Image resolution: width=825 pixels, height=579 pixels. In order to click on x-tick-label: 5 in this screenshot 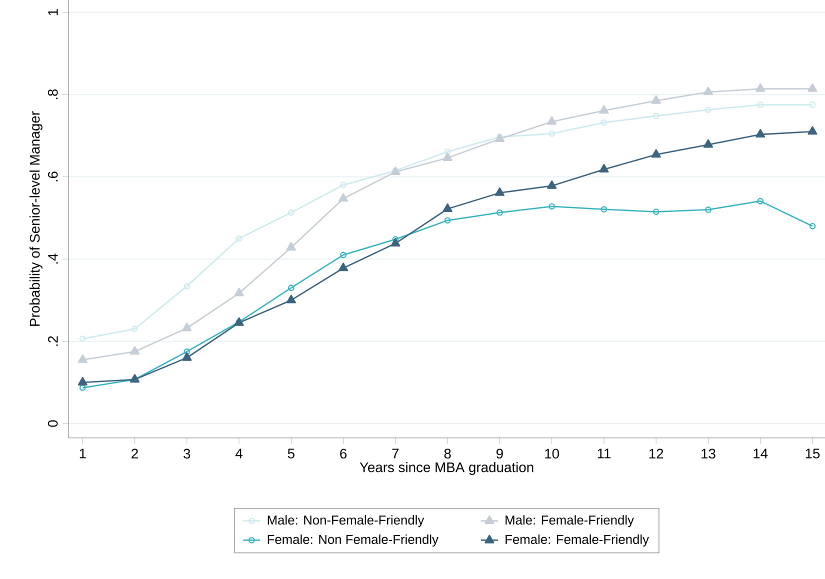, I will do `click(291, 453)`.